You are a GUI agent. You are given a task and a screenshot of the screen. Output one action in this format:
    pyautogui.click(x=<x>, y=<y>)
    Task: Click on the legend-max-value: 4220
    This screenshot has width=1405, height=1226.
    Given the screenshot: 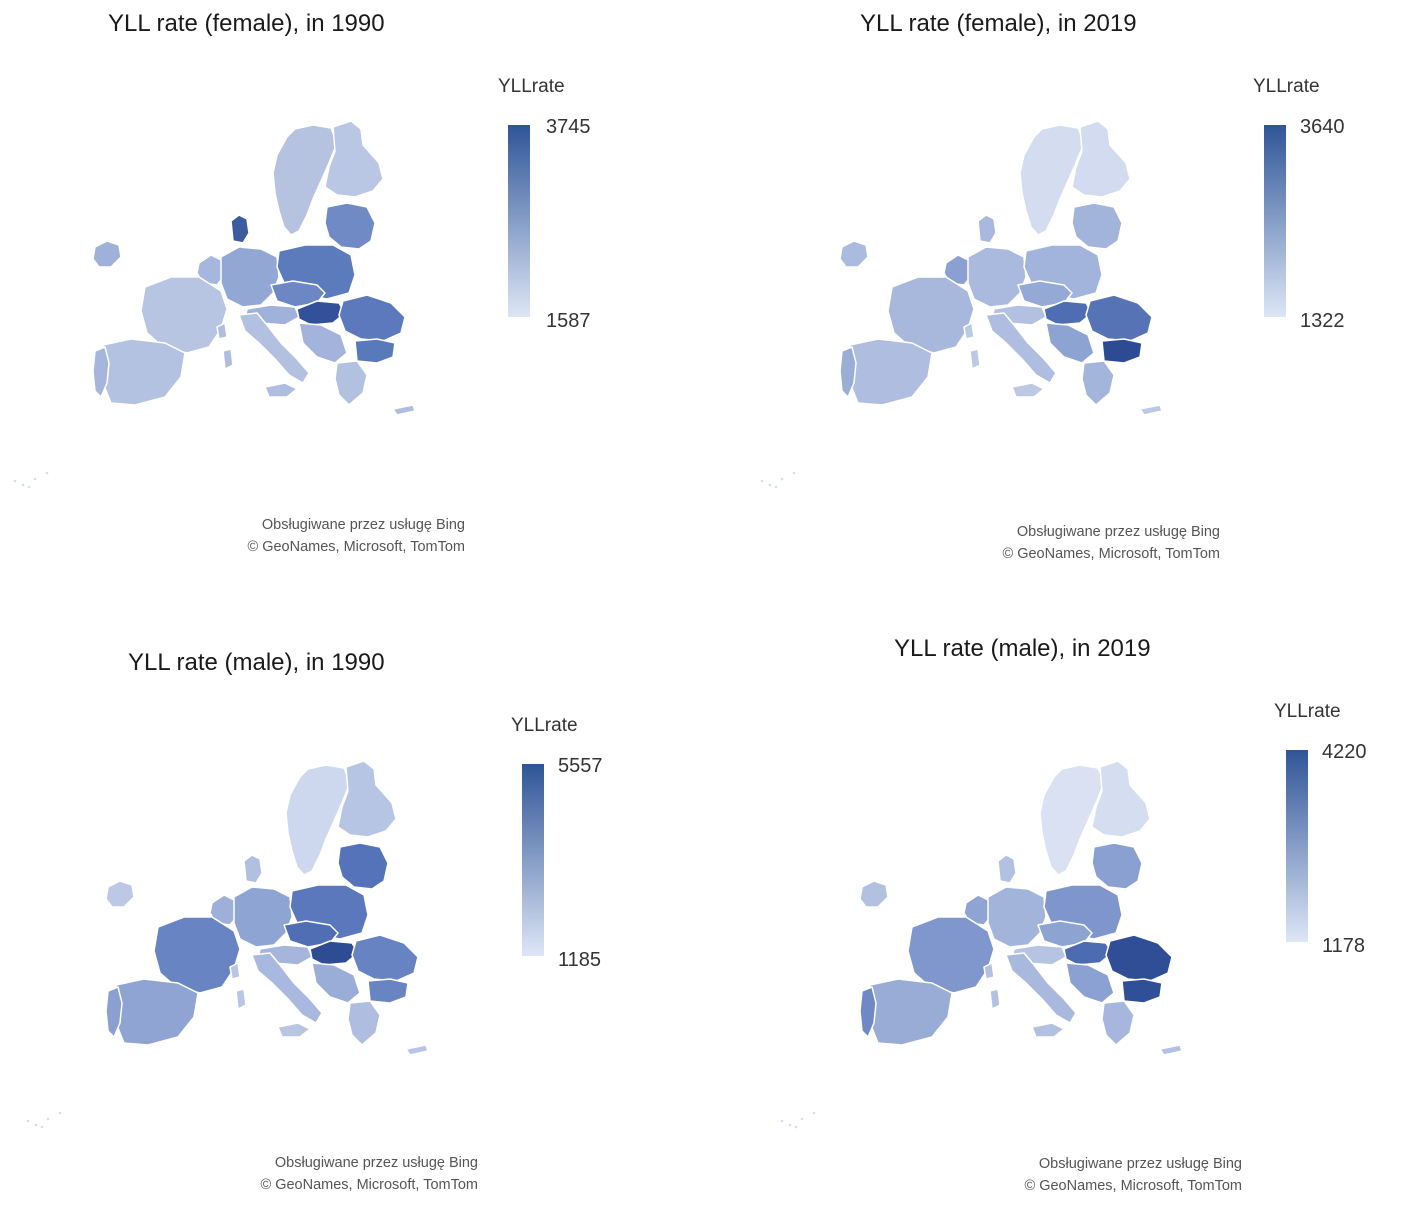 What is the action you would take?
    pyautogui.click(x=1344, y=752)
    